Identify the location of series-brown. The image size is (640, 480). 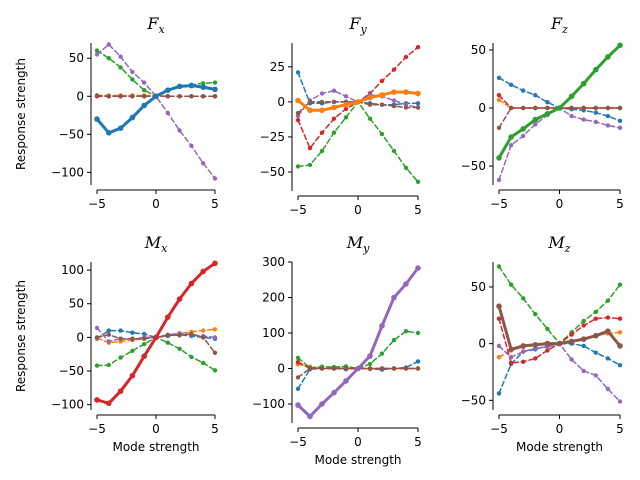
(559, 328).